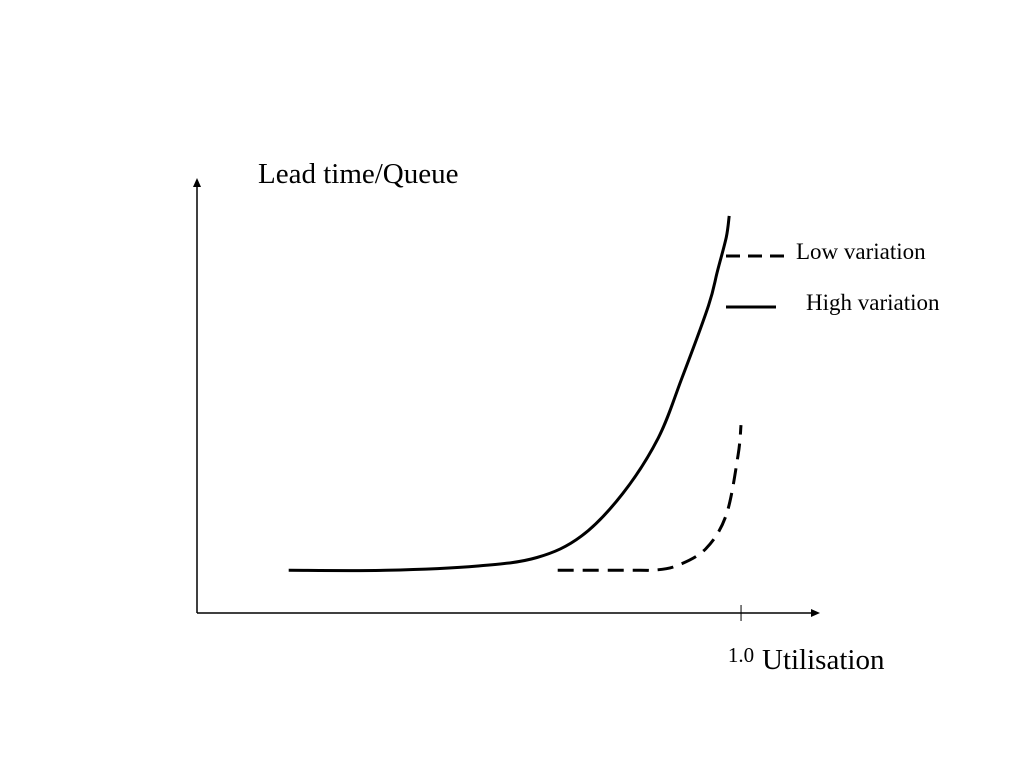 The image size is (1024, 768). Describe the element at coordinates (815, 613) in the screenshot. I see `x-axis-arrow` at that location.